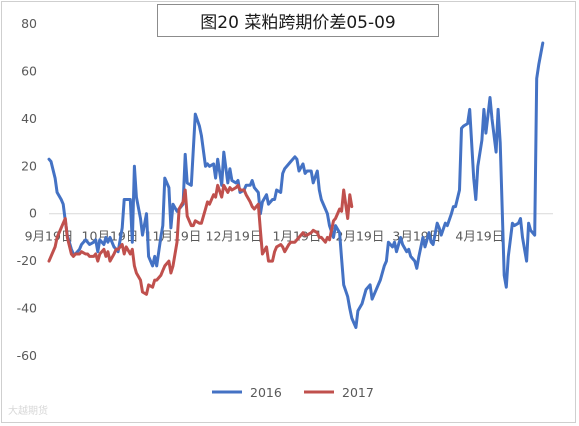 The image size is (579, 426). I want to click on x-tick-label: 9月19日, so click(49, 236).